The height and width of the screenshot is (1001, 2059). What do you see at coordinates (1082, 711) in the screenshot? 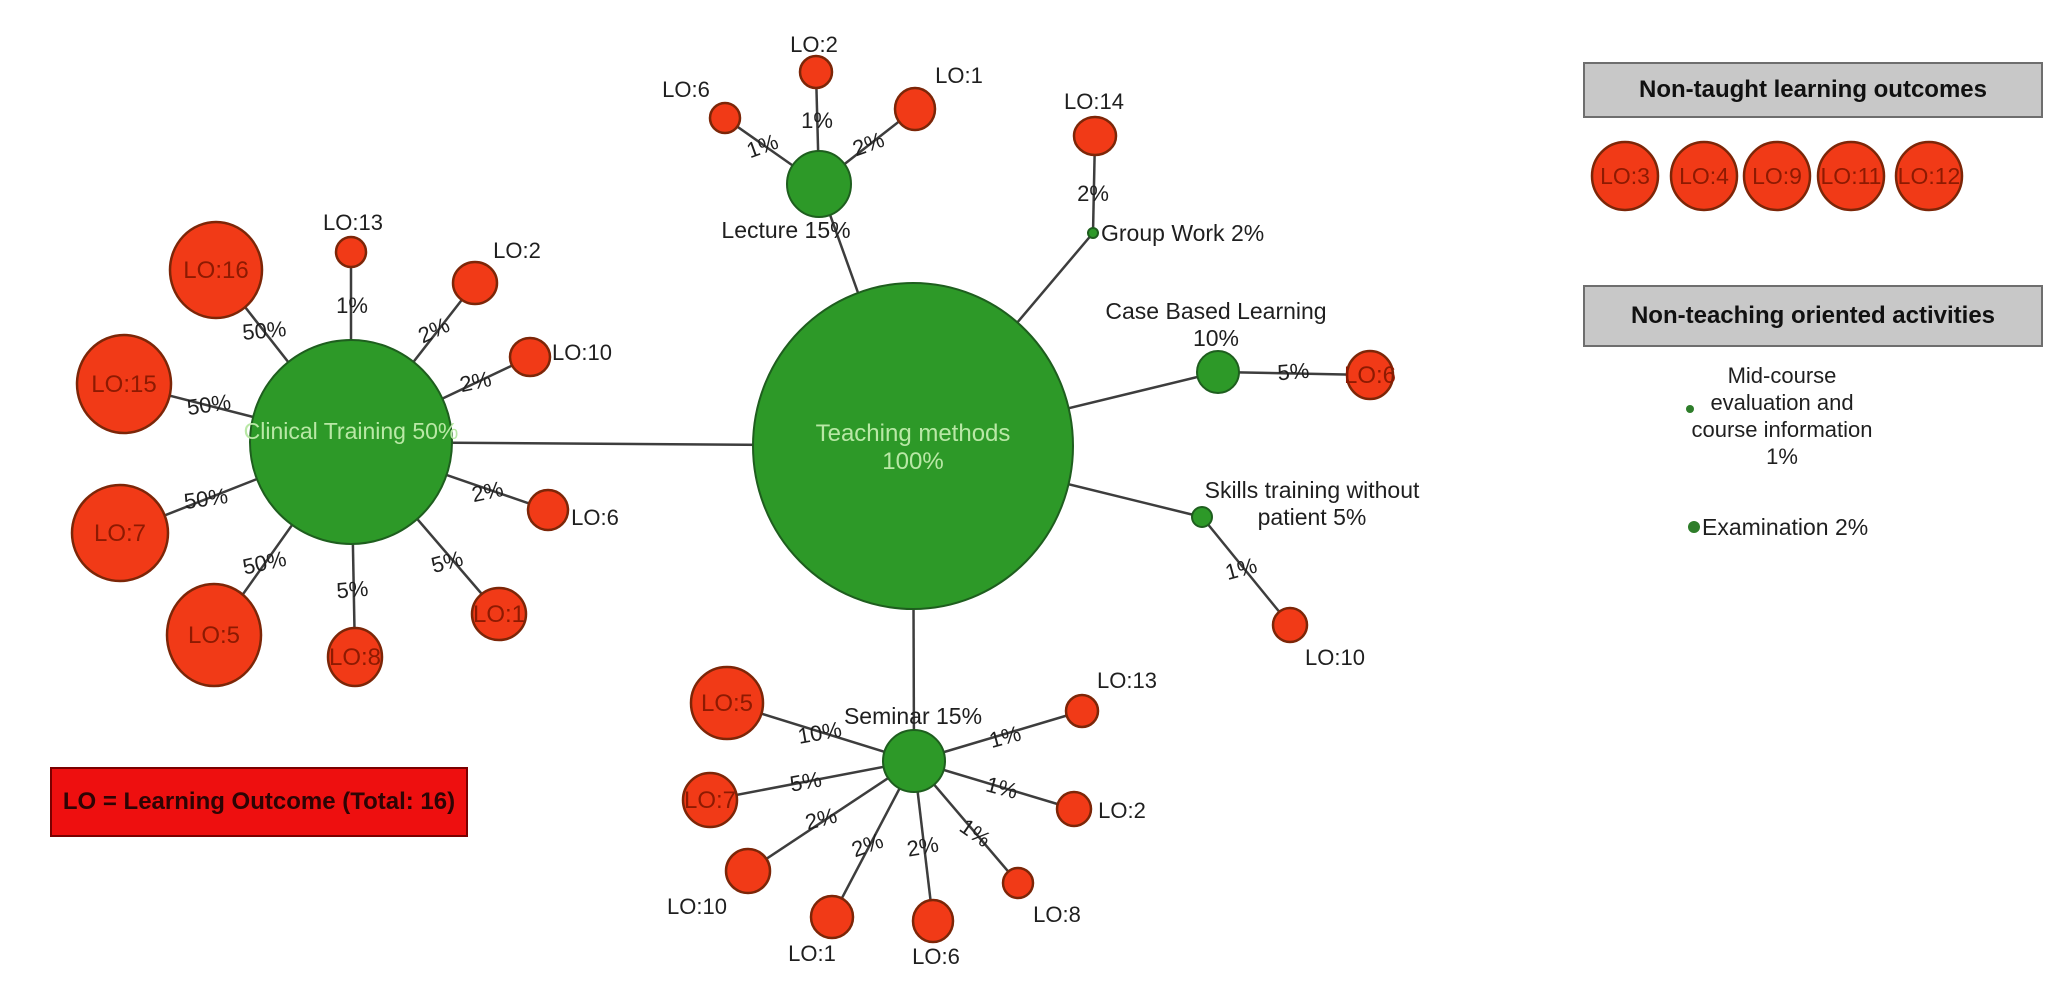
I see `node-seminar-lo13-circle` at bounding box center [1082, 711].